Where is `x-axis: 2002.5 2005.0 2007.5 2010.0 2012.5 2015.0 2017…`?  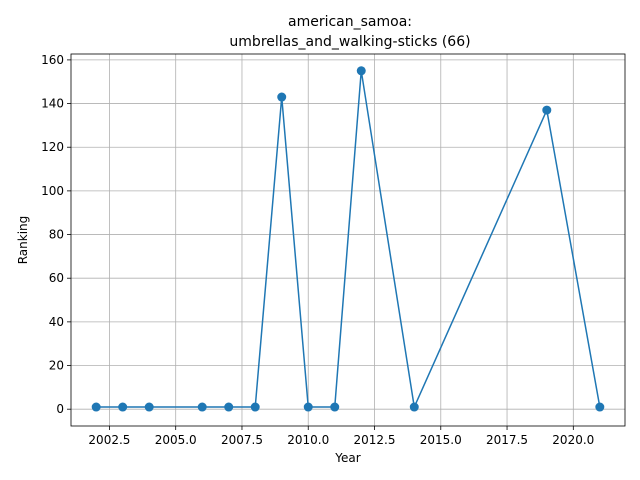
x-axis: 2002.5 2005.0 2007.5 2010.0 2012.5 2015.0 2017… is located at coordinates (341, 436).